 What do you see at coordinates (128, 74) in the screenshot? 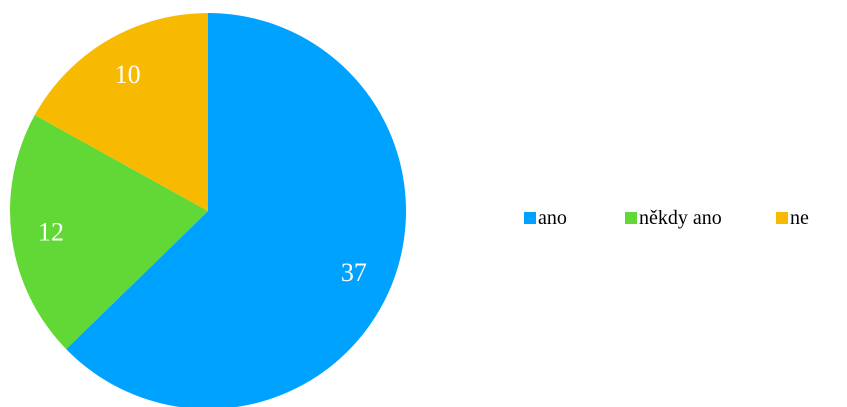
I see `slice-value-label-ne: 10` at bounding box center [128, 74].